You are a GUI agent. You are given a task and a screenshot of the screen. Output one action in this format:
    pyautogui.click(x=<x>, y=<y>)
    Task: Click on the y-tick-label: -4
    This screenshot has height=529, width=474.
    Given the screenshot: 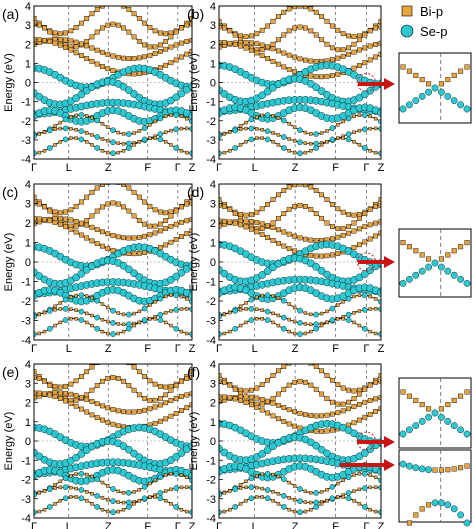 What is the action you would take?
    pyautogui.click(x=26, y=160)
    